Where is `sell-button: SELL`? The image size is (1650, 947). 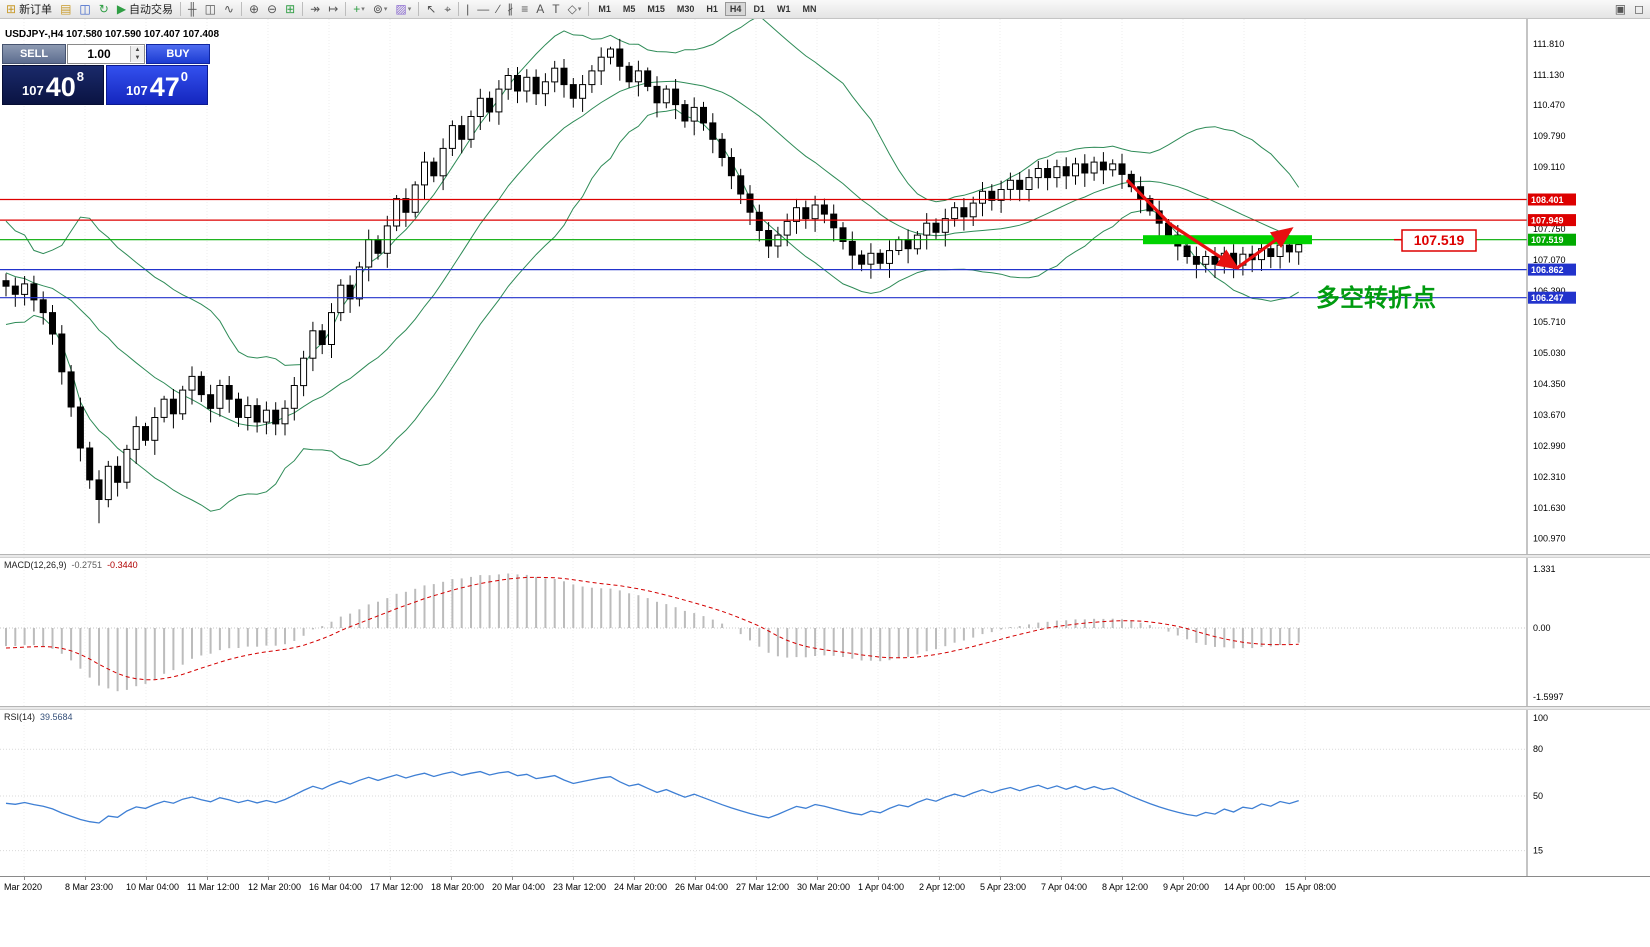 sell-button: SELL is located at coordinates (34, 54).